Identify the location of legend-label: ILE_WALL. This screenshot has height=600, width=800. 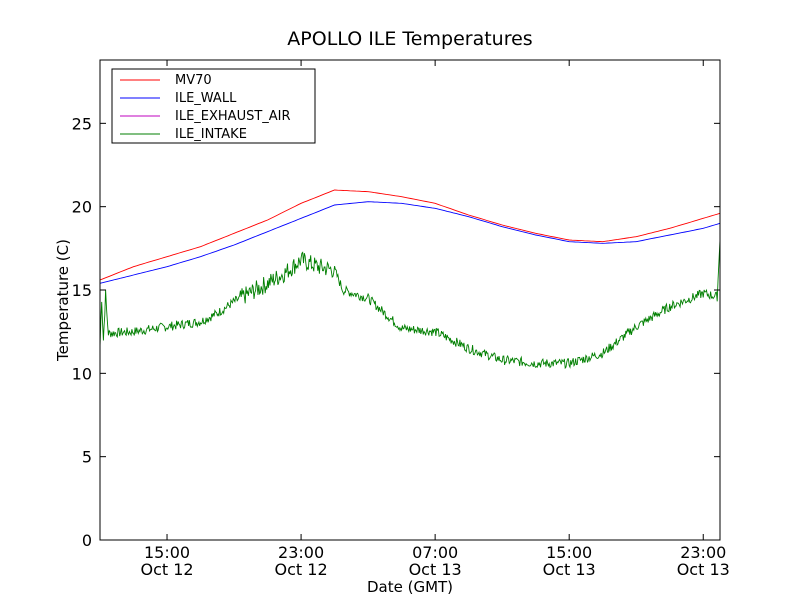
(206, 98).